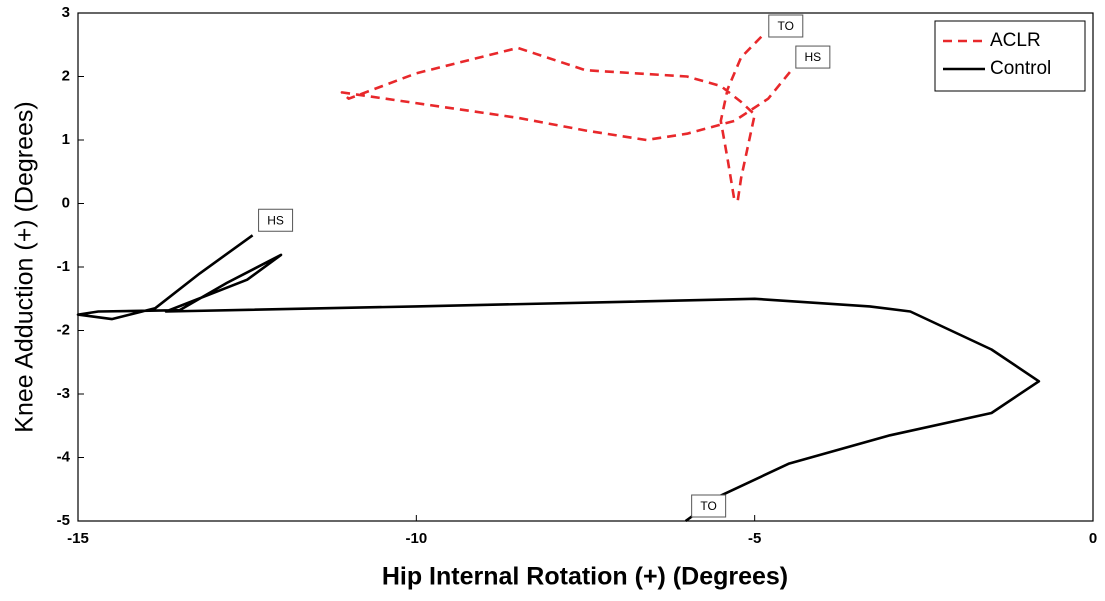  I want to click on y-tick-label: 3, so click(66, 12).